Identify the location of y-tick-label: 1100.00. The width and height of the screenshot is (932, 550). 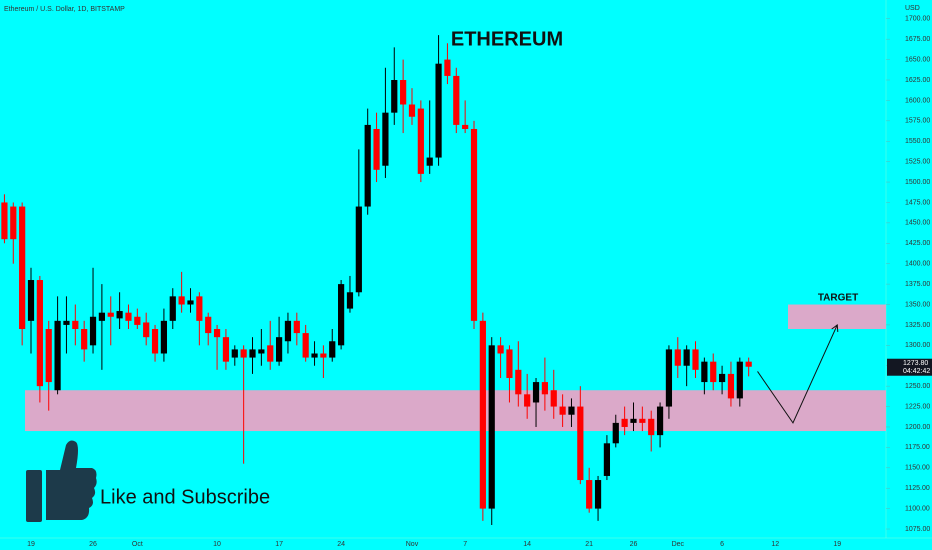
(917, 508).